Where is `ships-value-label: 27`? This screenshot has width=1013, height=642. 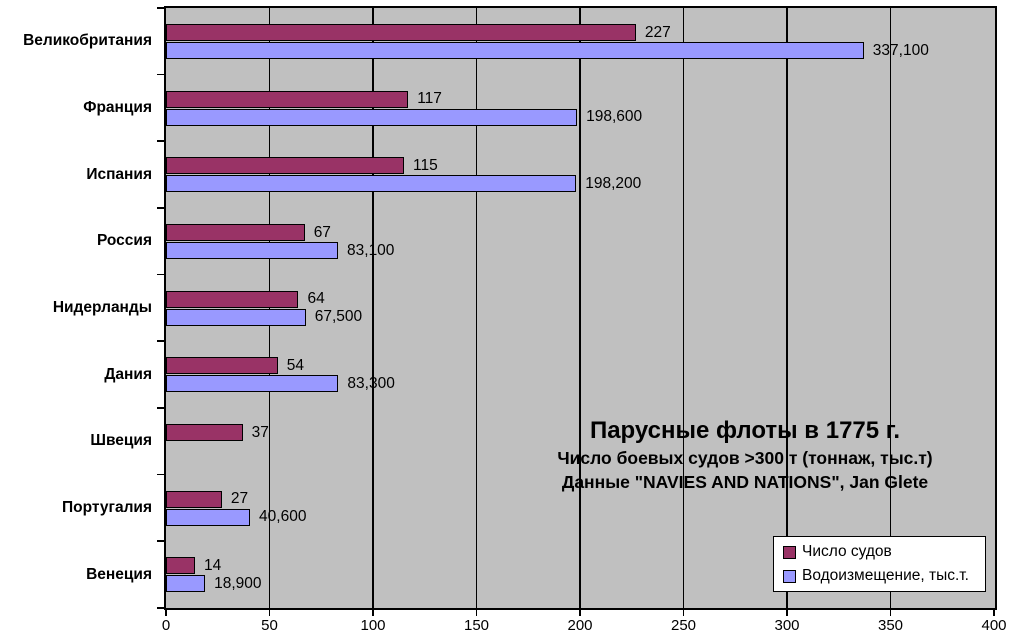
ships-value-label: 27 is located at coordinates (239, 499).